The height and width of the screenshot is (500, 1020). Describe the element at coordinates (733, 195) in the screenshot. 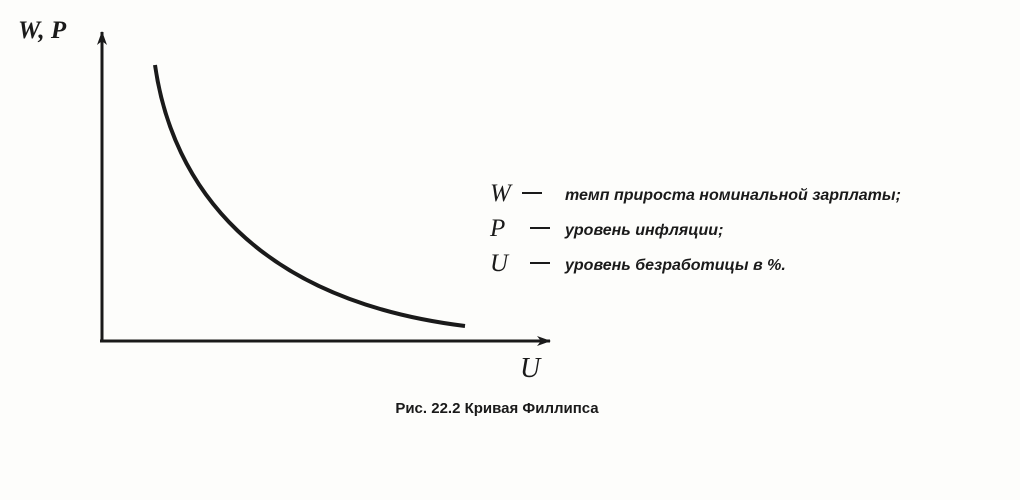

I see `legend-text: темп прироста номинальной зарплаты;` at that location.